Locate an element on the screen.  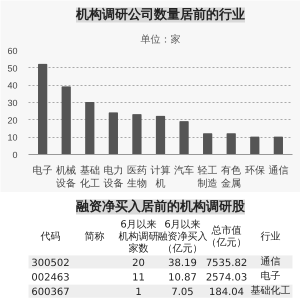
y-tick-label: 10 is located at coordinates (12, 137).